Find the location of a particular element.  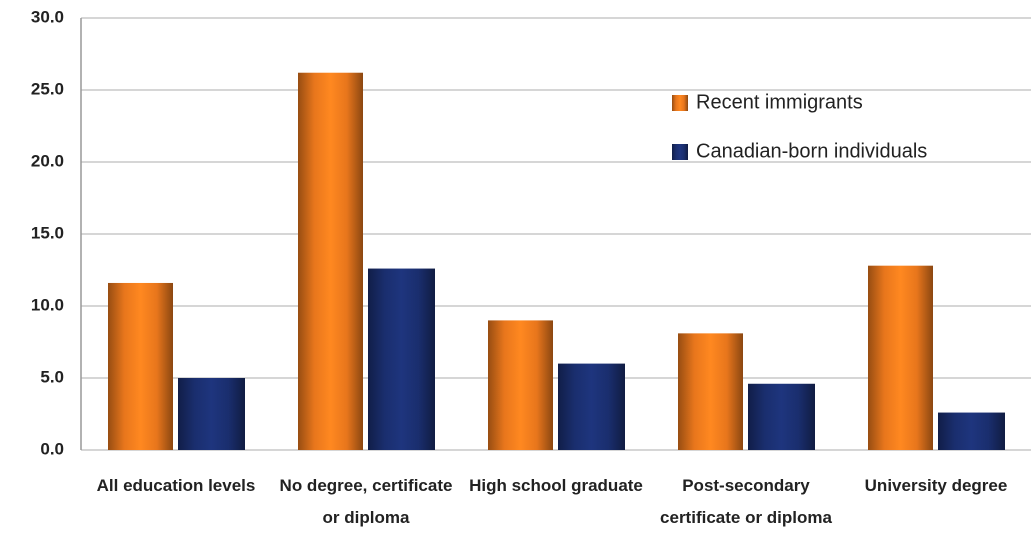

legend-label: Recent immigrants is located at coordinates (779, 102).